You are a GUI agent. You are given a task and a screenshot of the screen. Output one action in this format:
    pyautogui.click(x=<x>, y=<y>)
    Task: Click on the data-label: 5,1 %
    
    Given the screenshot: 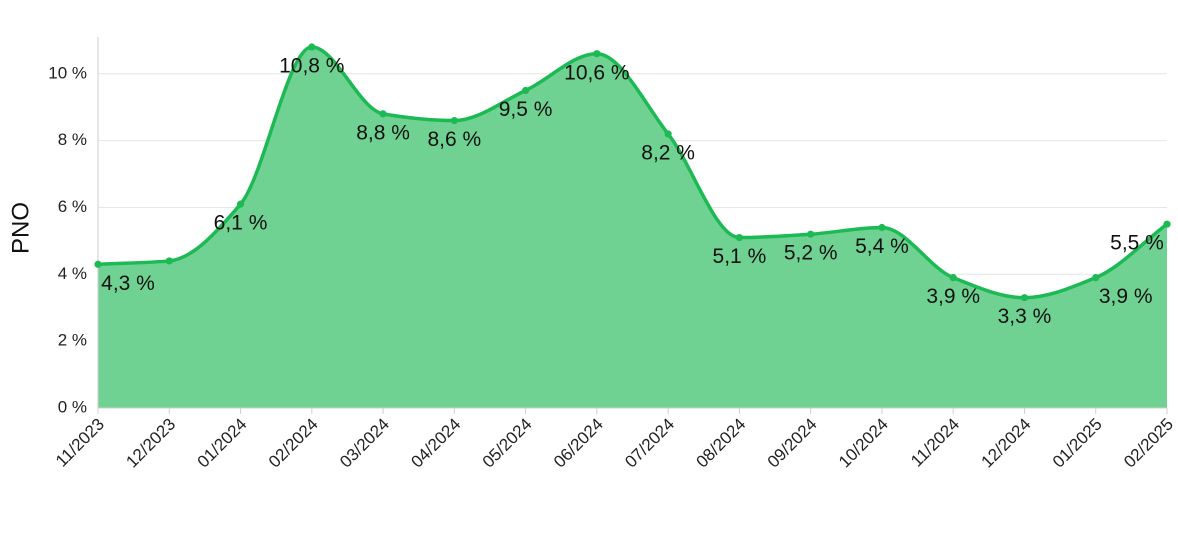 What is the action you would take?
    pyautogui.click(x=740, y=256)
    